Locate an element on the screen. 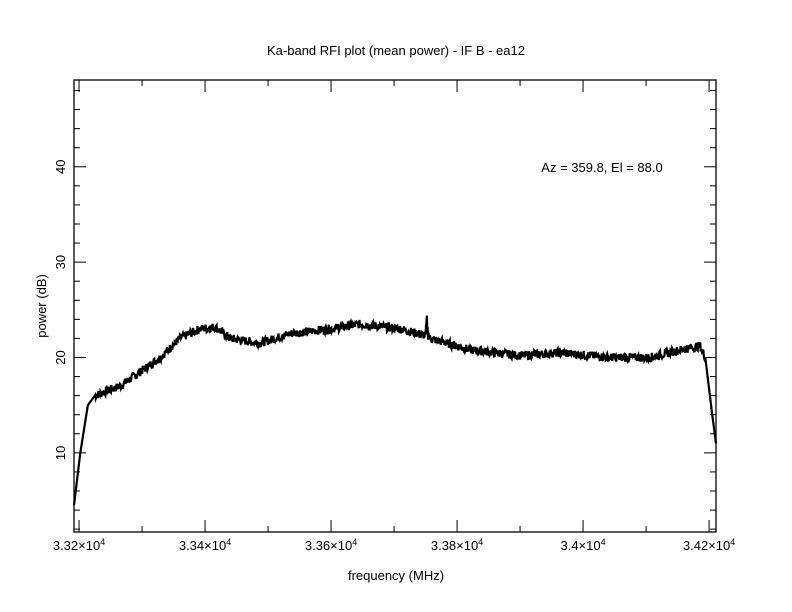 The image size is (792, 612). y-tick-label: 40 is located at coordinates (60, 167).